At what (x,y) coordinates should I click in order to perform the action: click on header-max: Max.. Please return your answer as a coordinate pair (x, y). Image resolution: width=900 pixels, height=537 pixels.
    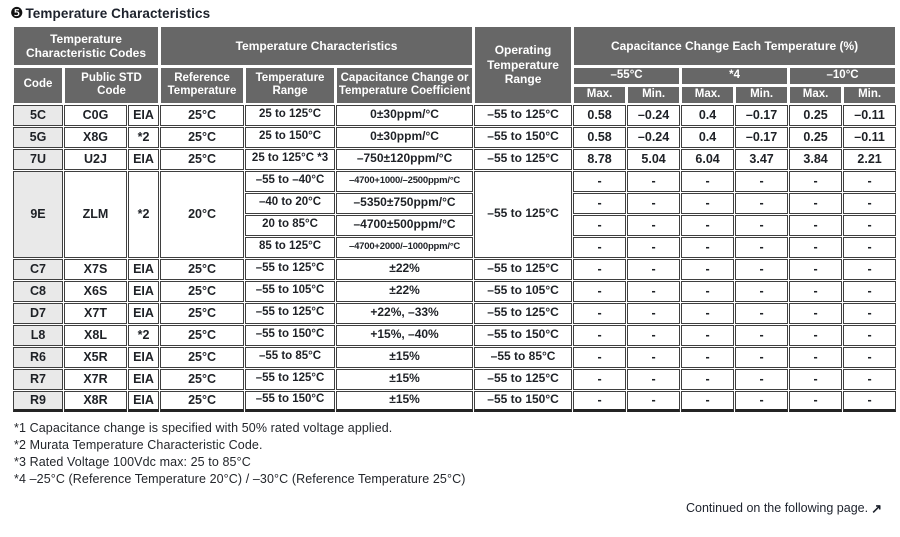
    Looking at the image, I should click on (600, 94).